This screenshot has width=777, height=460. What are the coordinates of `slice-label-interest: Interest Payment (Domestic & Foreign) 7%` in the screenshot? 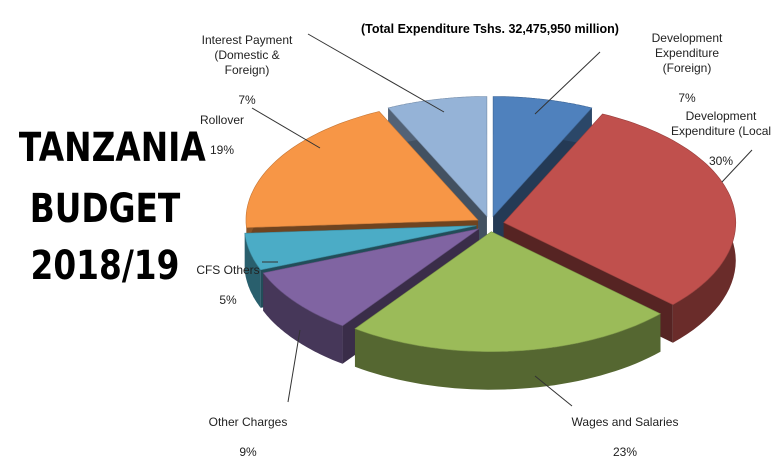 It's located at (247, 63).